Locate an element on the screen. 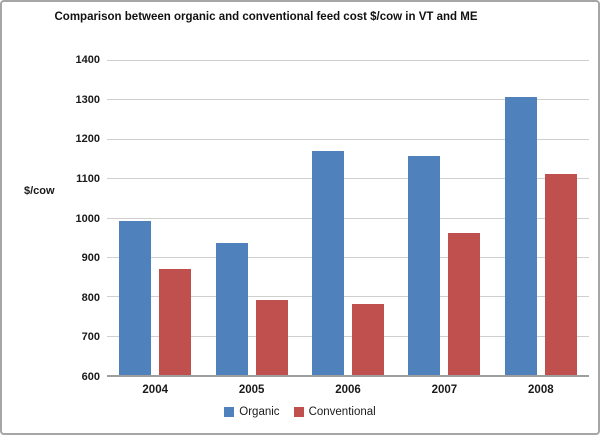 The width and height of the screenshot is (600, 435). bar-group-2004 is located at coordinates (155, 217).